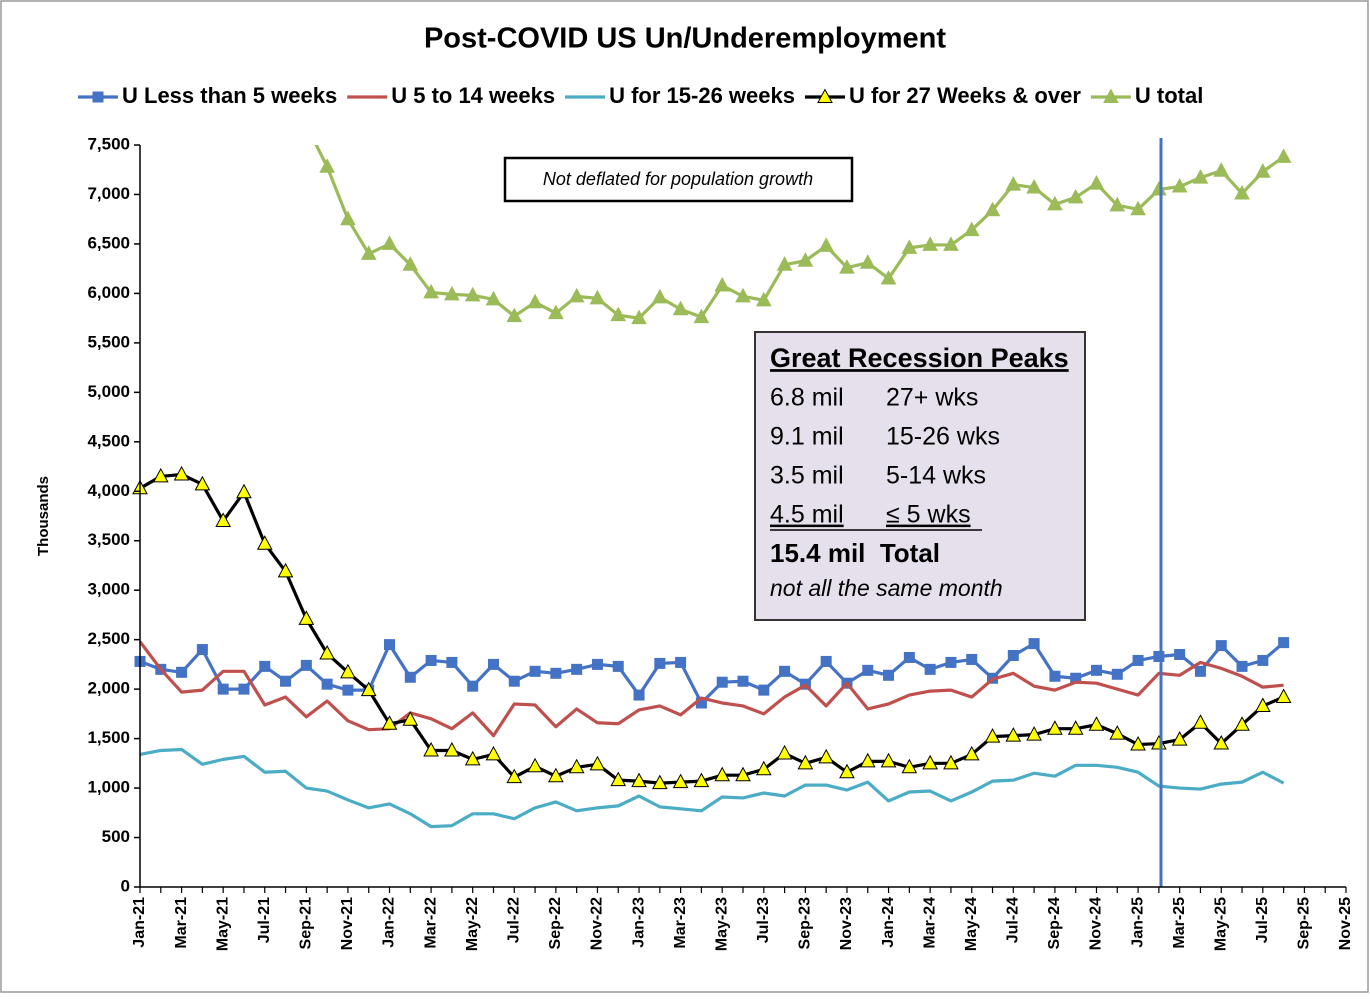 The height and width of the screenshot is (999, 1370). I want to click on recession-cell: 3.5 mil, so click(807, 476).